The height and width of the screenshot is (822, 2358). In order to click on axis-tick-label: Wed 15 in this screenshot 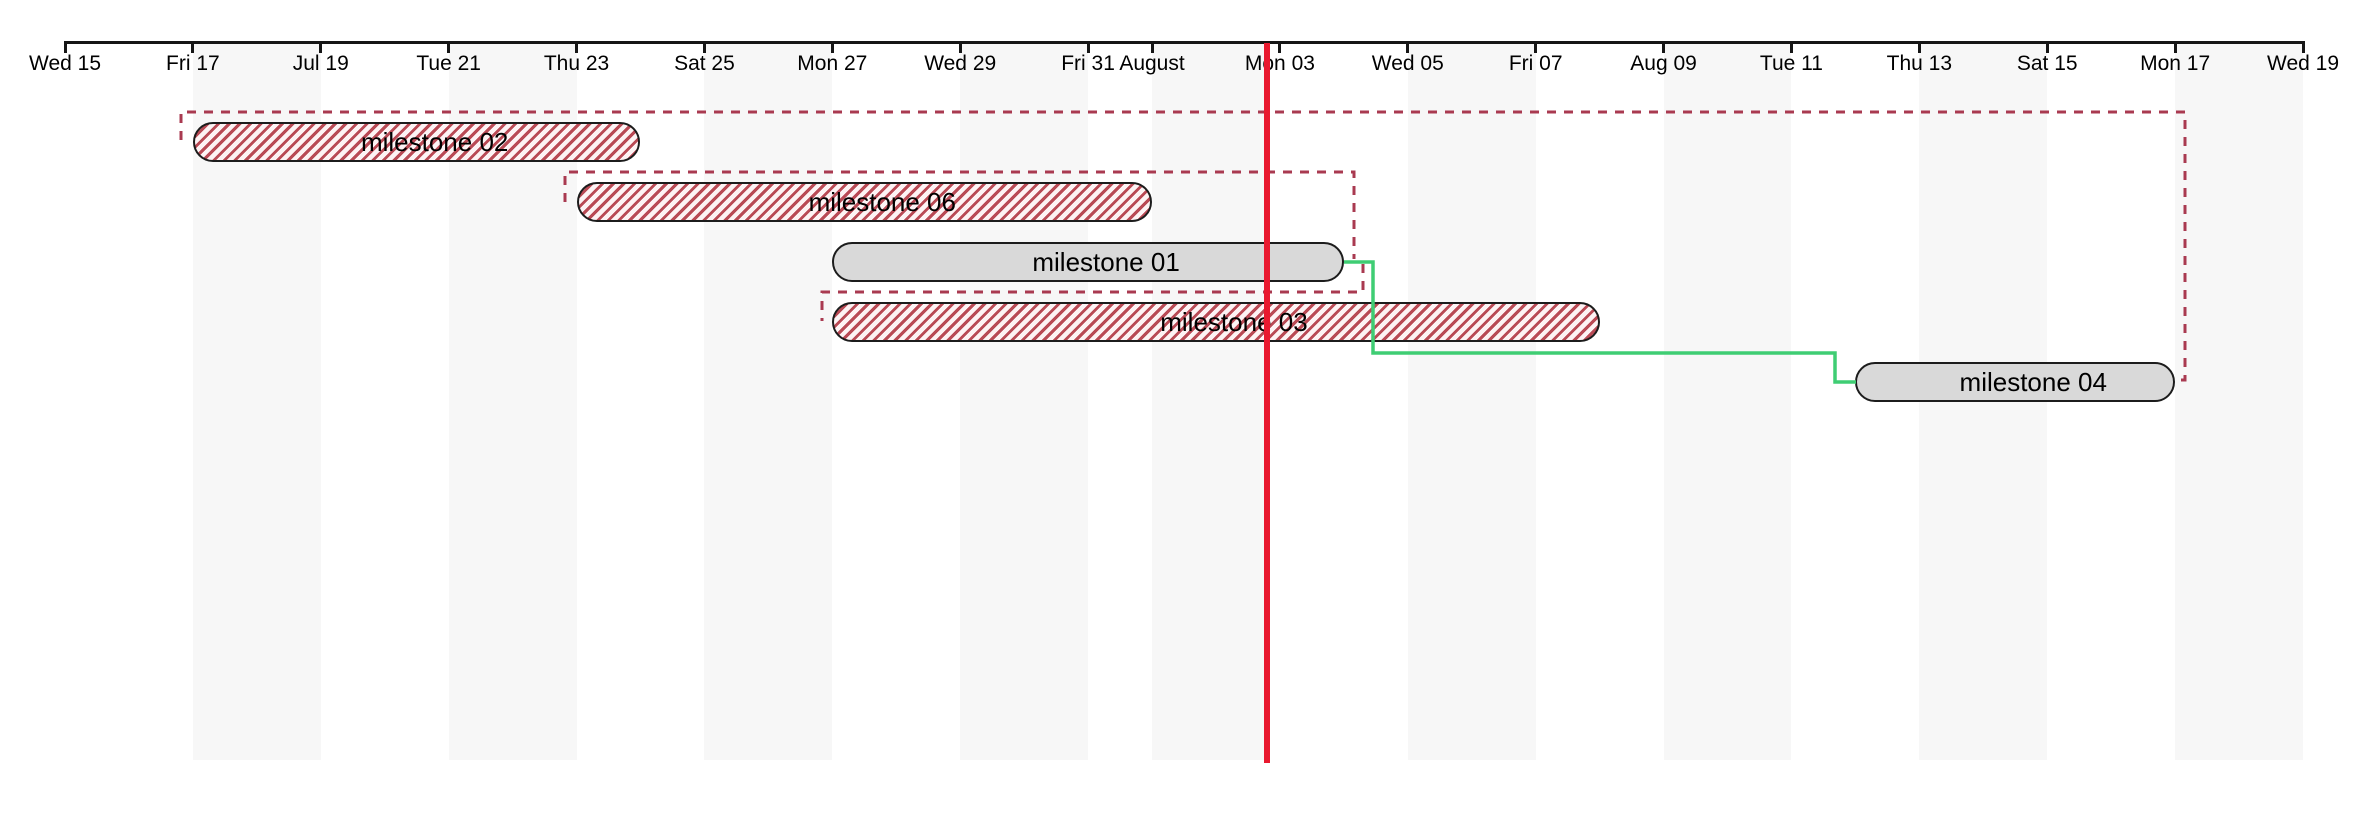, I will do `click(65, 63)`.